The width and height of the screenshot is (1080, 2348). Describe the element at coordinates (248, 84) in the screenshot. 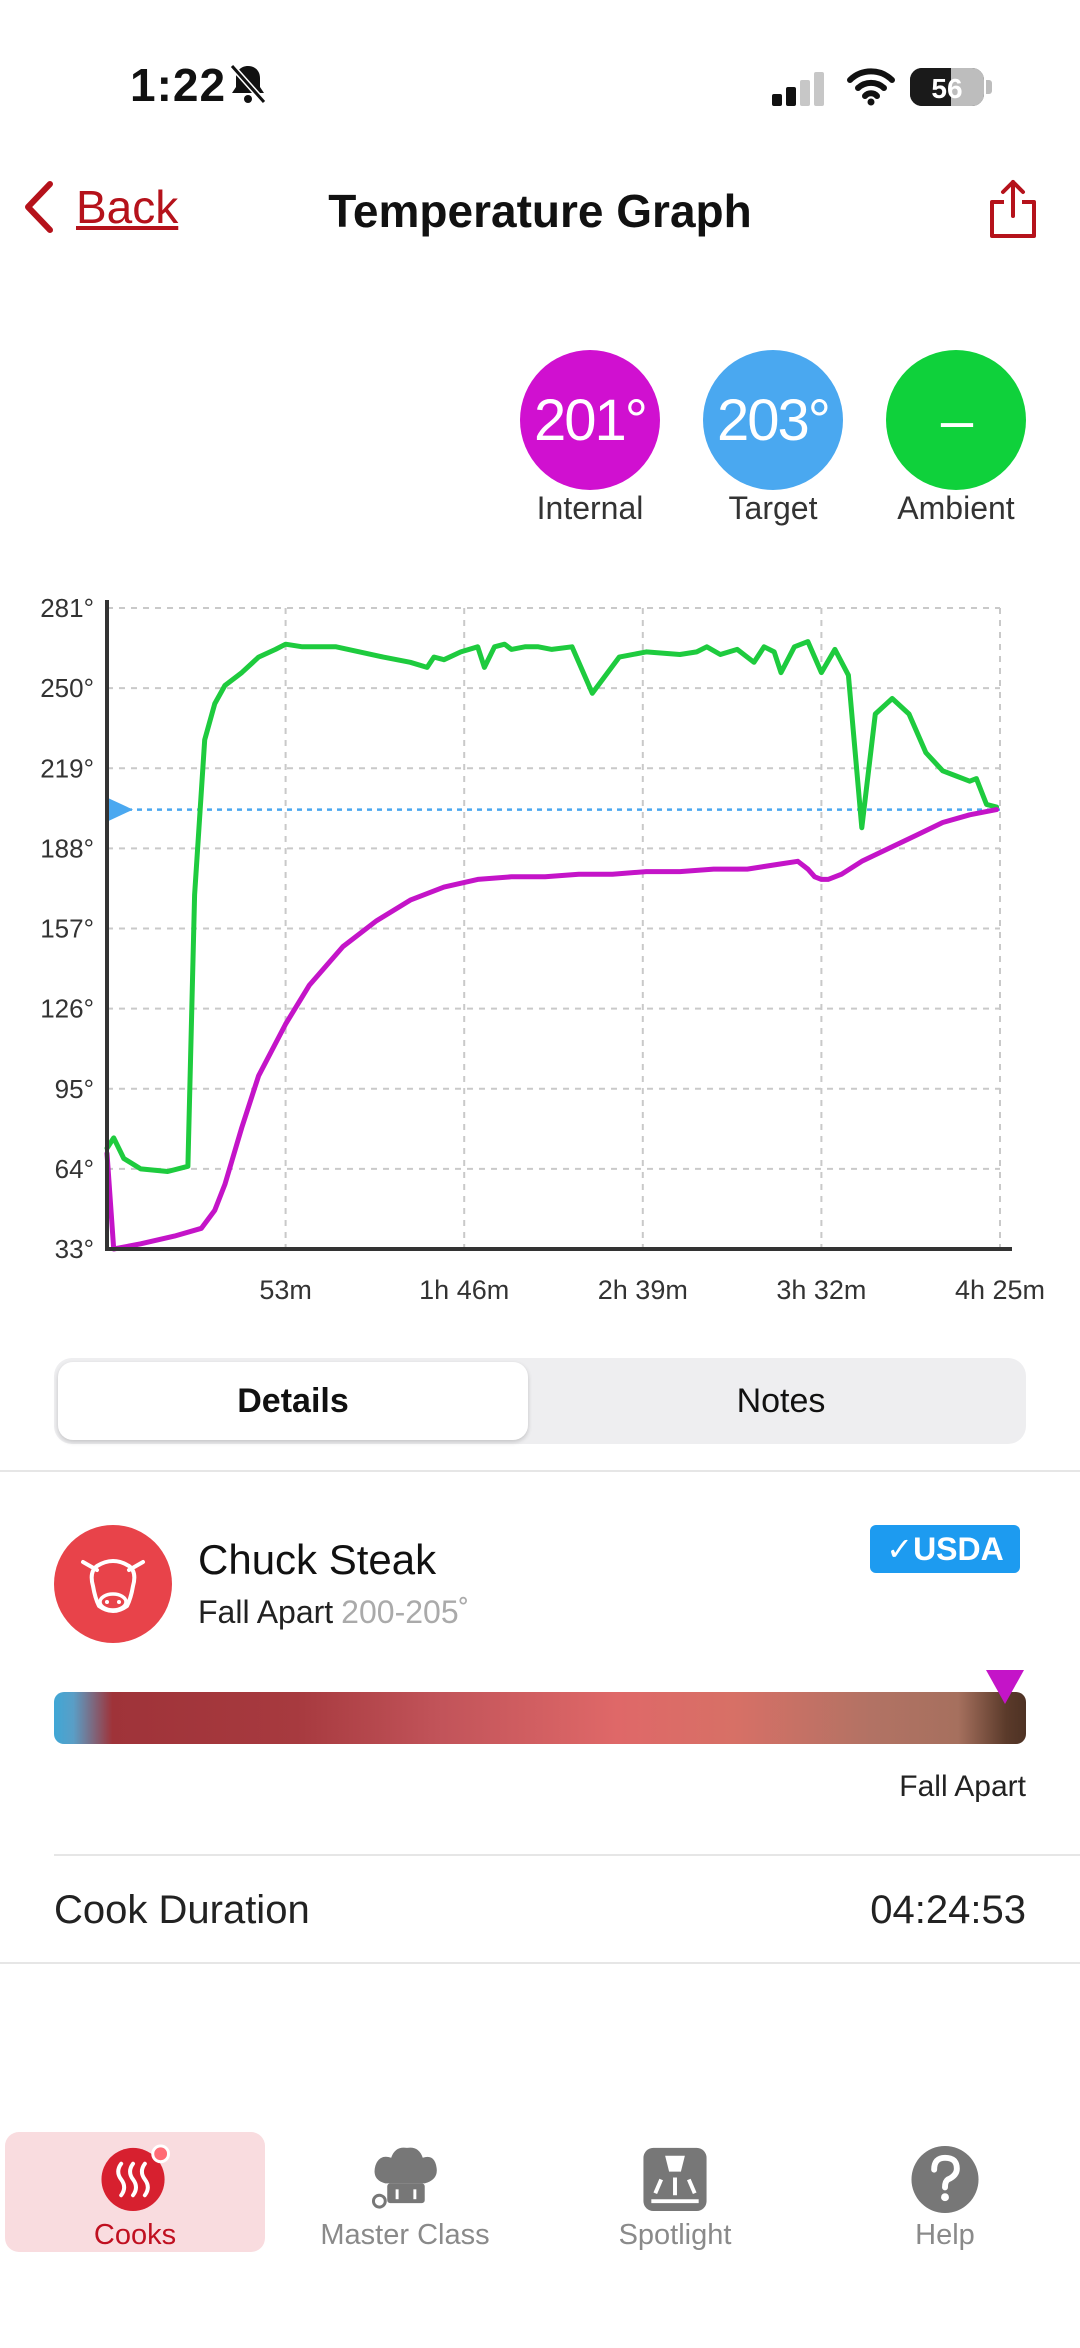

I see `bell-slash-icon` at that location.